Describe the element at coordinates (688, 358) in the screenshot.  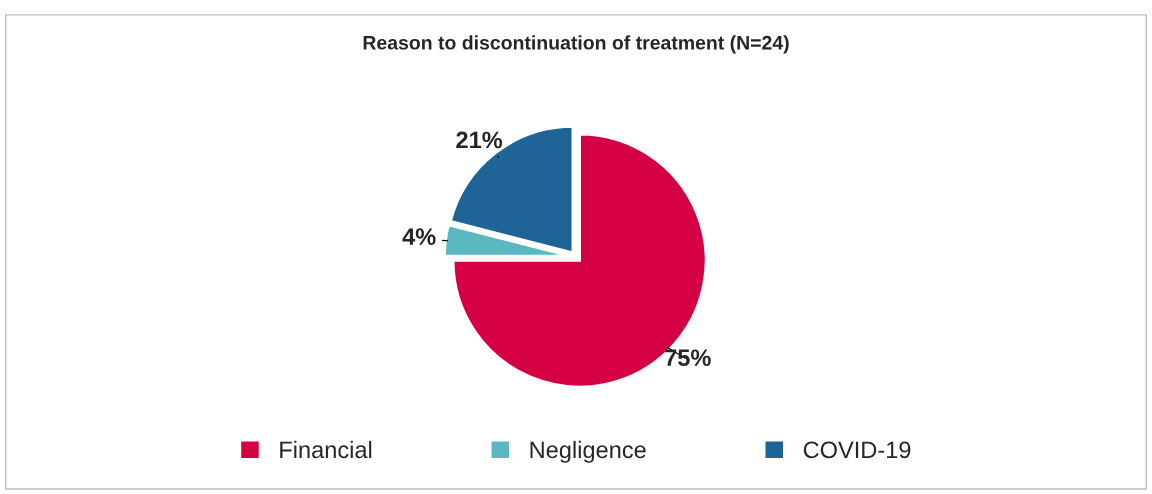
I see `data-label: 75%` at that location.